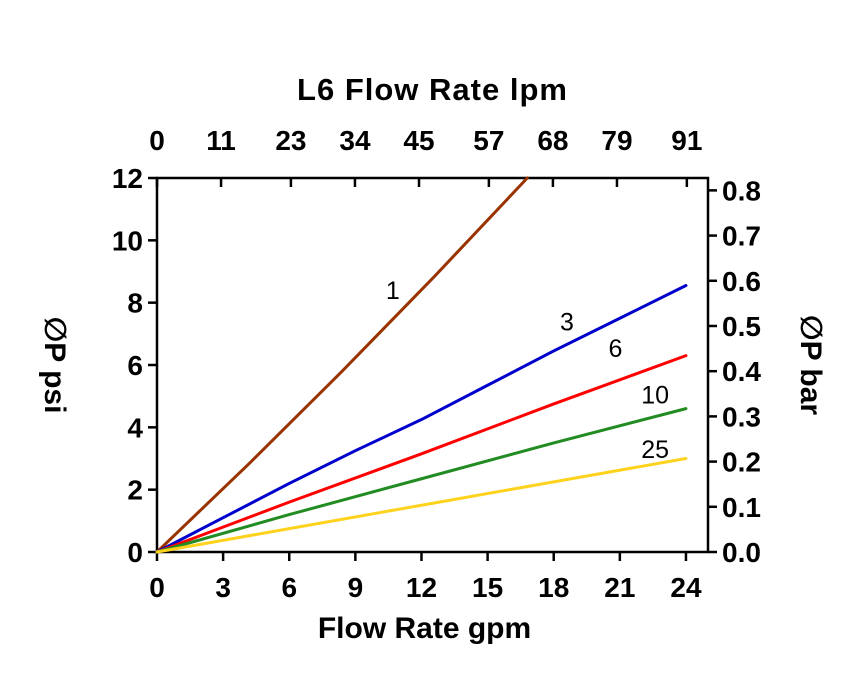  I want to click on right-axis: 0.0 0.1 0.2 0.3 0.4 0.5 0.6 0.7 0.8, so click(734, 371).